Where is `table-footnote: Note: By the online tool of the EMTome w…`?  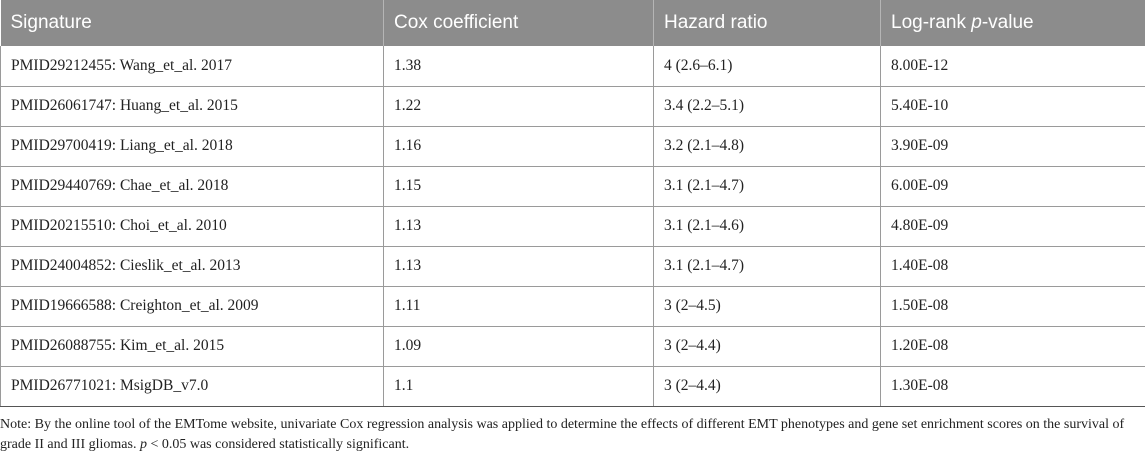 table-footnote: Note: By the online tool of the EMTome w… is located at coordinates (570, 431).